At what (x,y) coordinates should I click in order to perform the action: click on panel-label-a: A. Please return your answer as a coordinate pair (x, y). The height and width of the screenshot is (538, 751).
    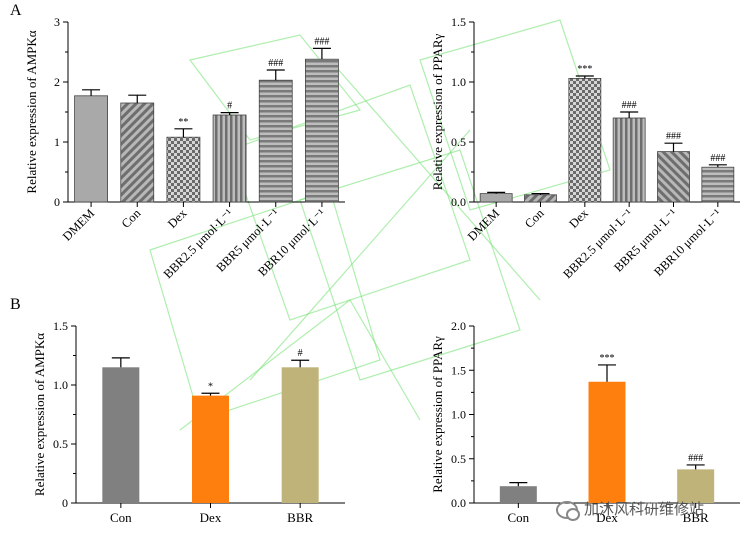
    Looking at the image, I should click on (16, 10).